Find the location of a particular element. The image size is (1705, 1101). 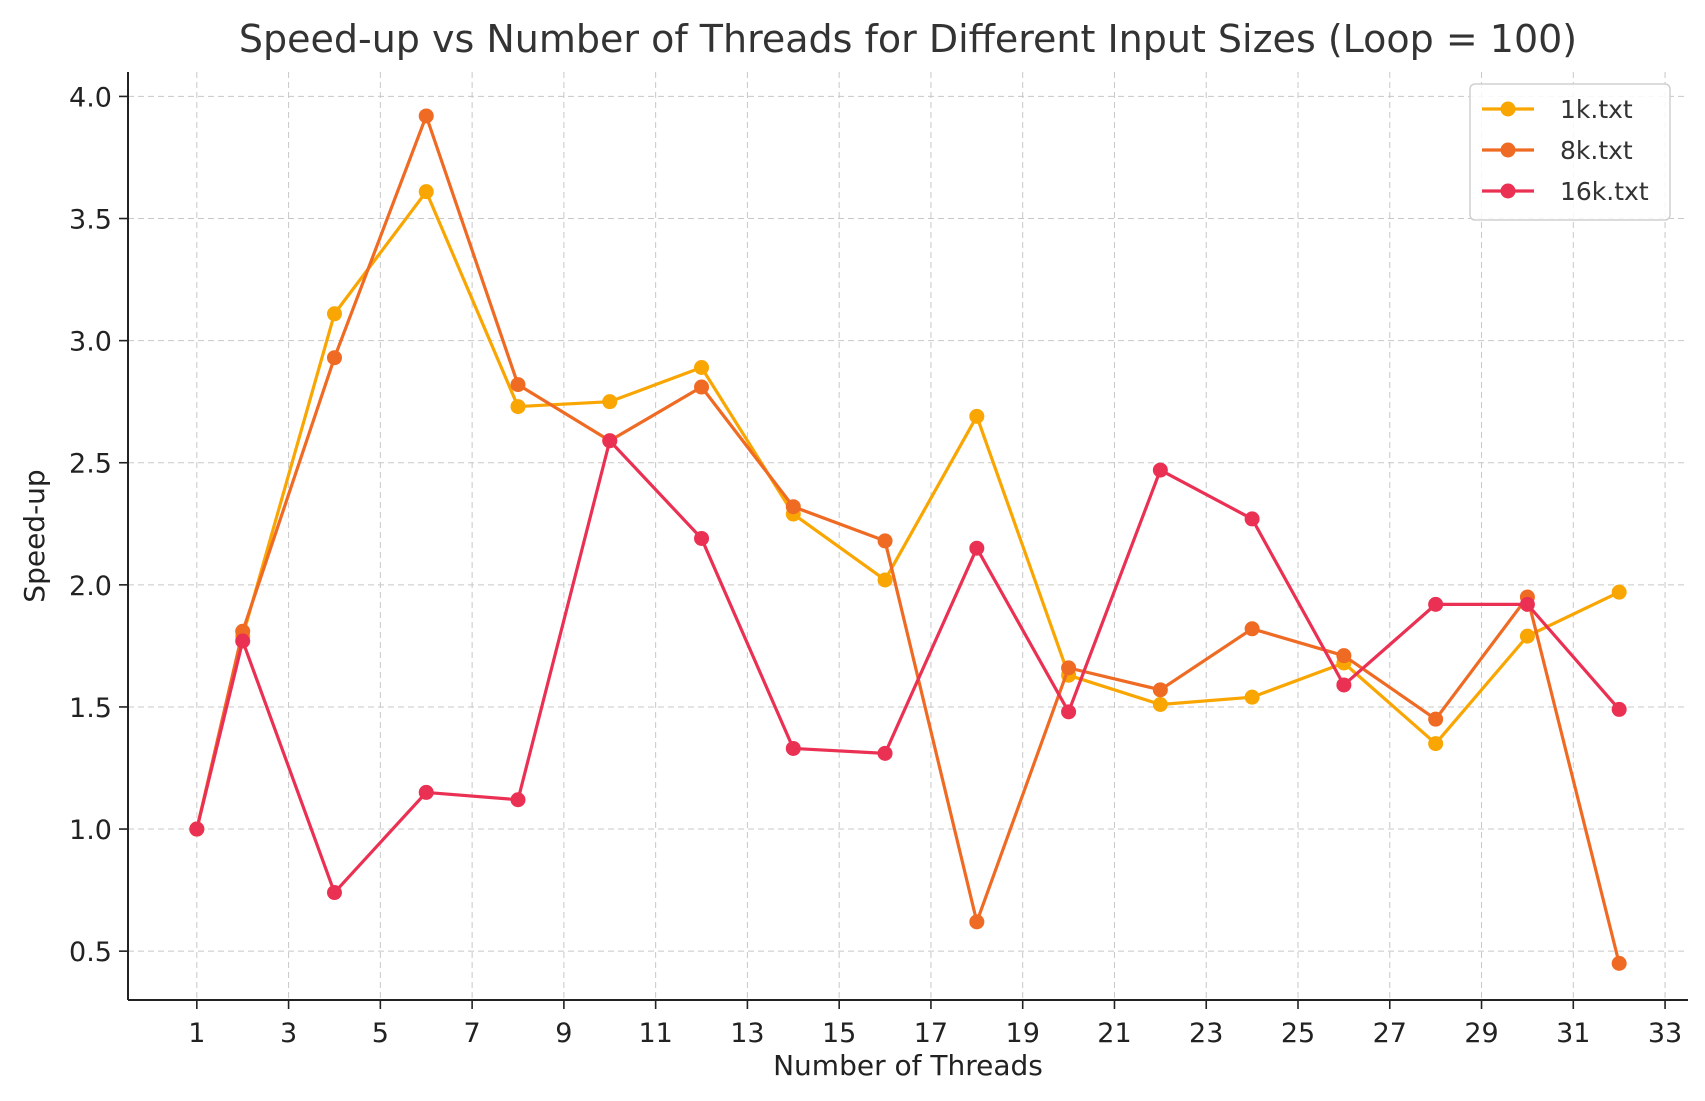

x-tick-label: 25 is located at coordinates (1298, 1033).